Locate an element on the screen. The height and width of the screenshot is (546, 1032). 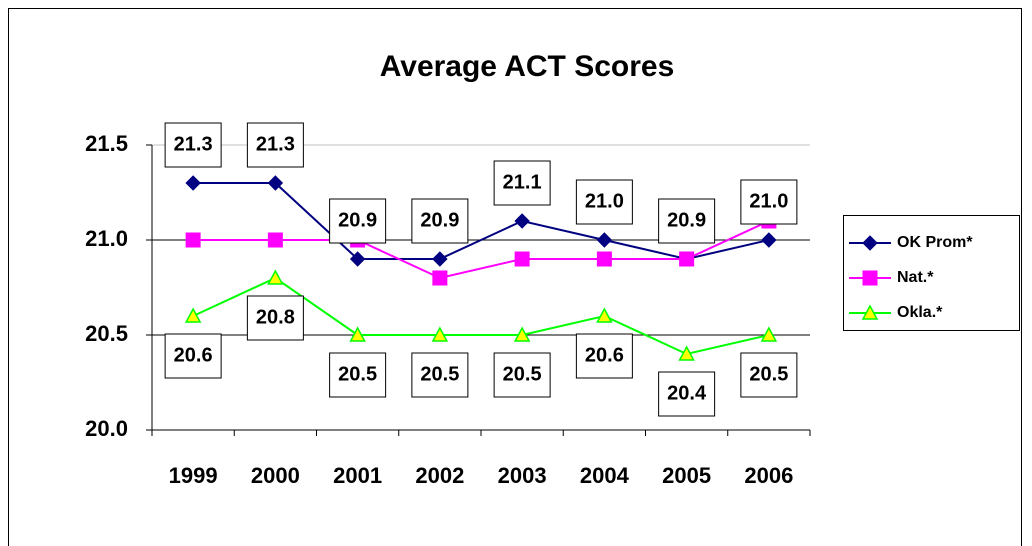
data-label: 20.8 is located at coordinates (275, 317).